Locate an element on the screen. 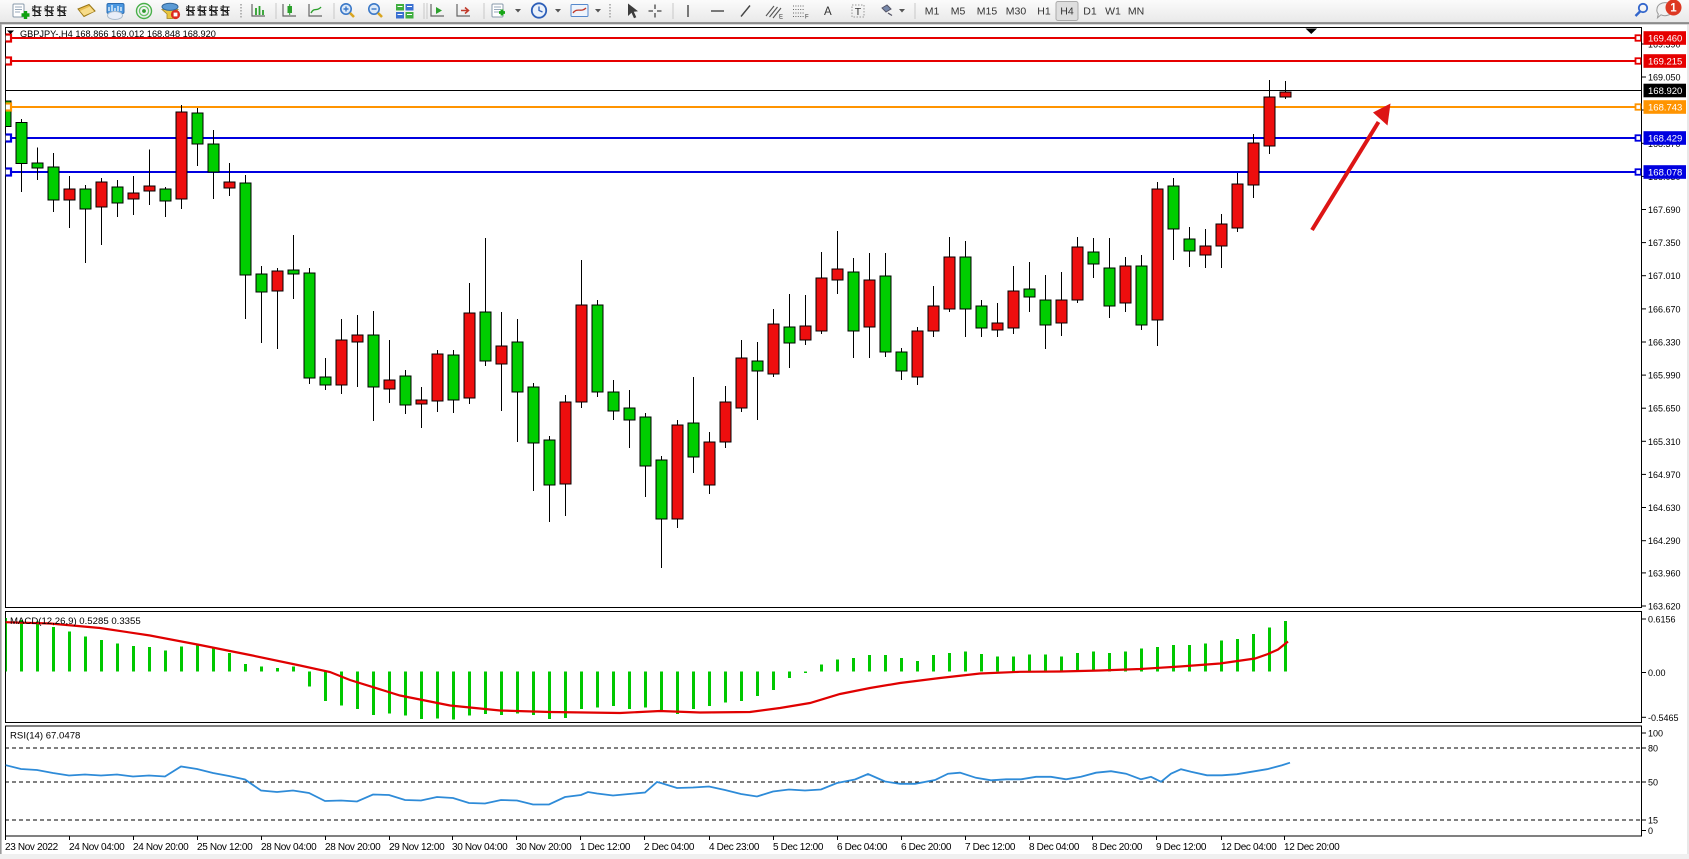 This screenshot has height=859, width=1689. svg-text: 7 Dec 12:00 is located at coordinates (990, 847).